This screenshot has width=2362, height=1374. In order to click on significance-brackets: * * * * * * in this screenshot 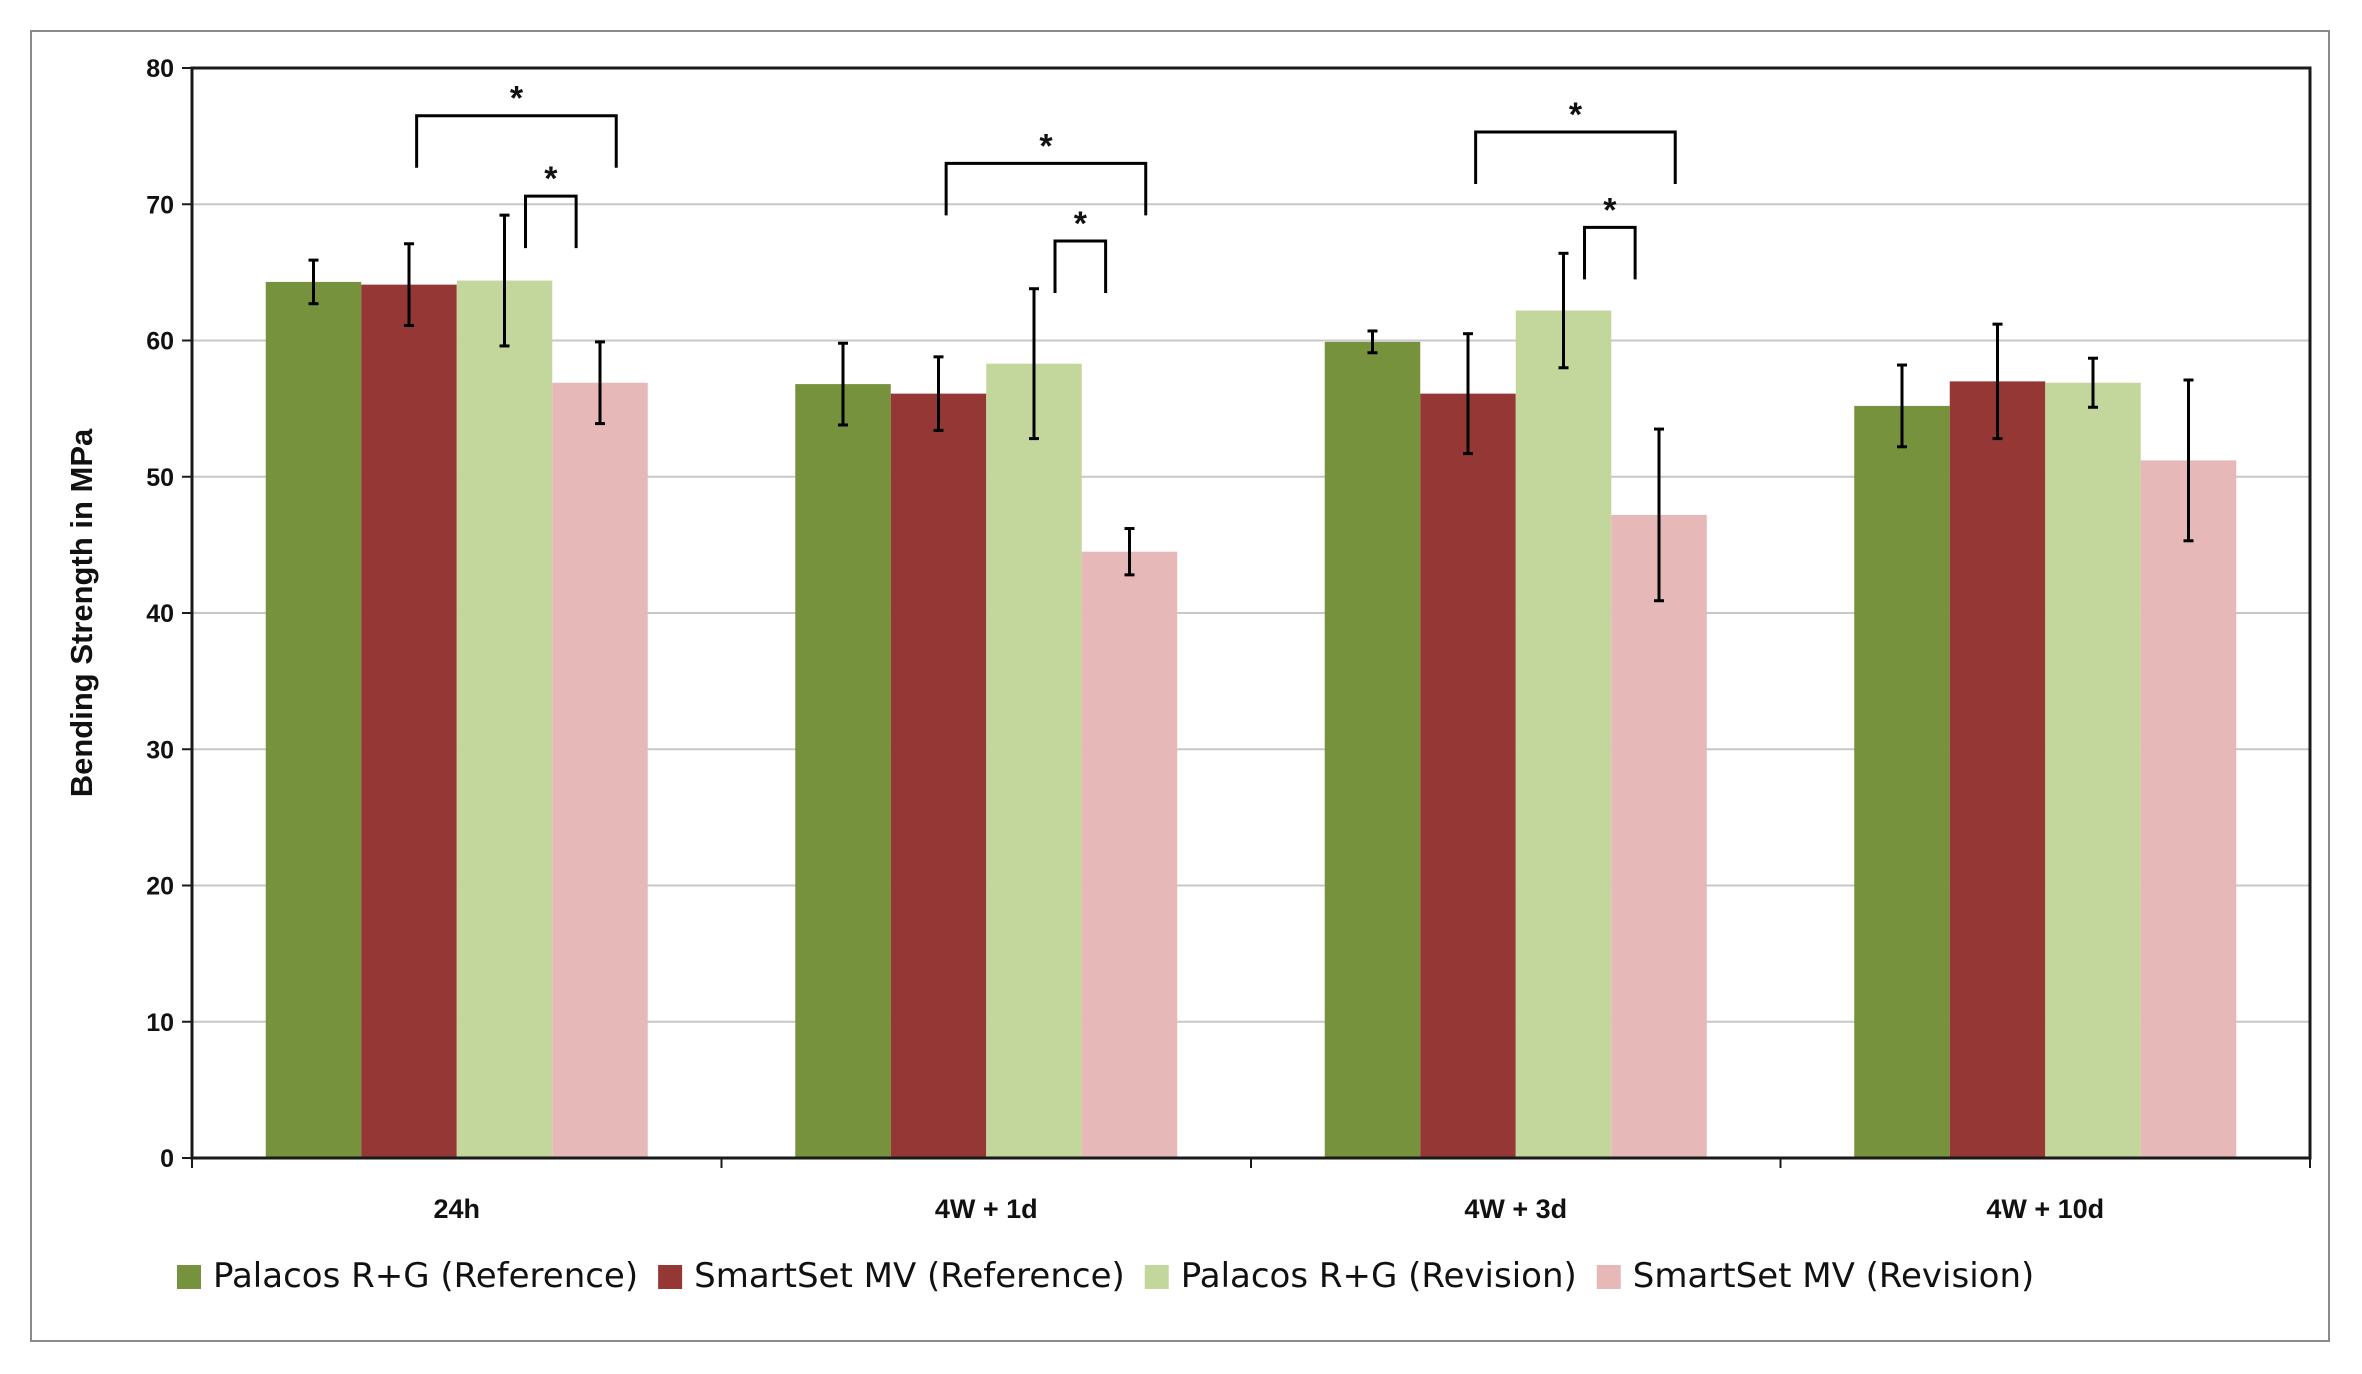, I will do `click(1046, 187)`.